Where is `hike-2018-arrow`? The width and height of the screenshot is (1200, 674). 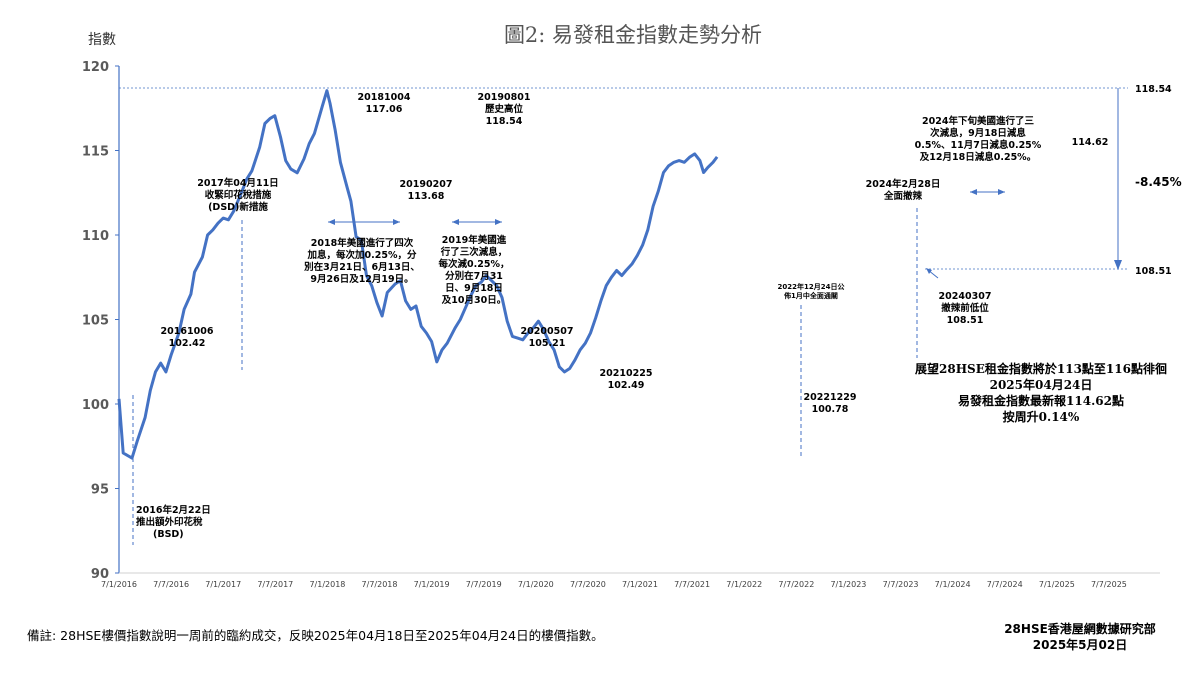 hike-2018-arrow is located at coordinates (364, 222).